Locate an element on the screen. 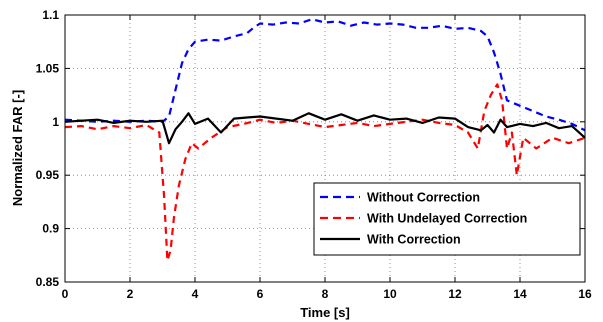  x-tick-label: 8 is located at coordinates (325, 294).